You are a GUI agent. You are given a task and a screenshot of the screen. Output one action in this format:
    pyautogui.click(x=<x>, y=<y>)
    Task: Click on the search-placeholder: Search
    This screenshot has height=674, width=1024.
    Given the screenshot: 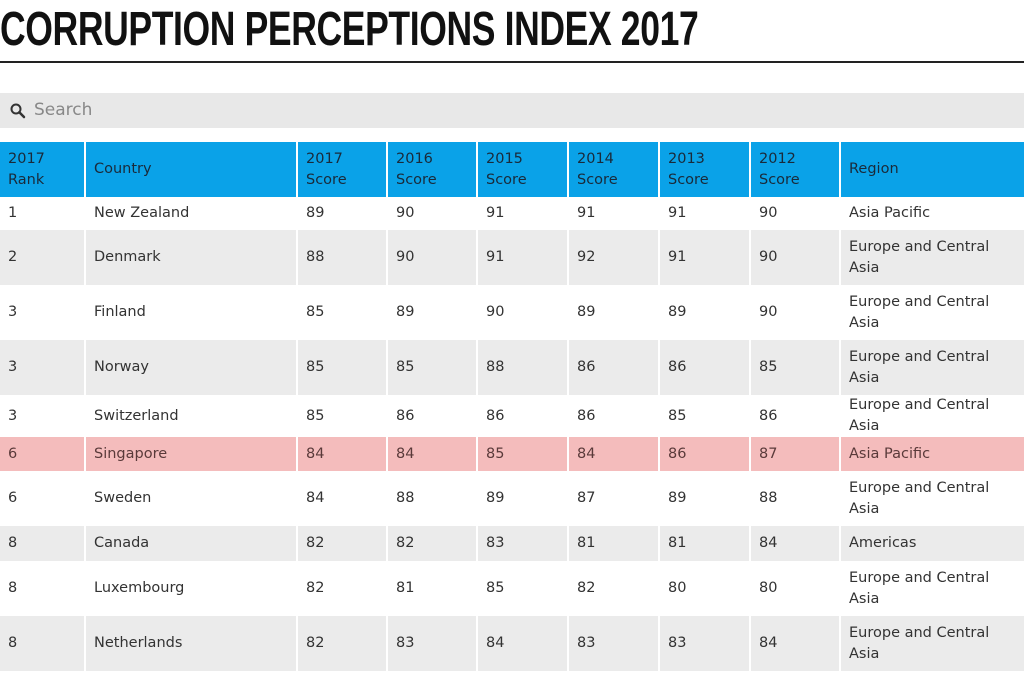 What is the action you would take?
    pyautogui.click(x=63, y=110)
    